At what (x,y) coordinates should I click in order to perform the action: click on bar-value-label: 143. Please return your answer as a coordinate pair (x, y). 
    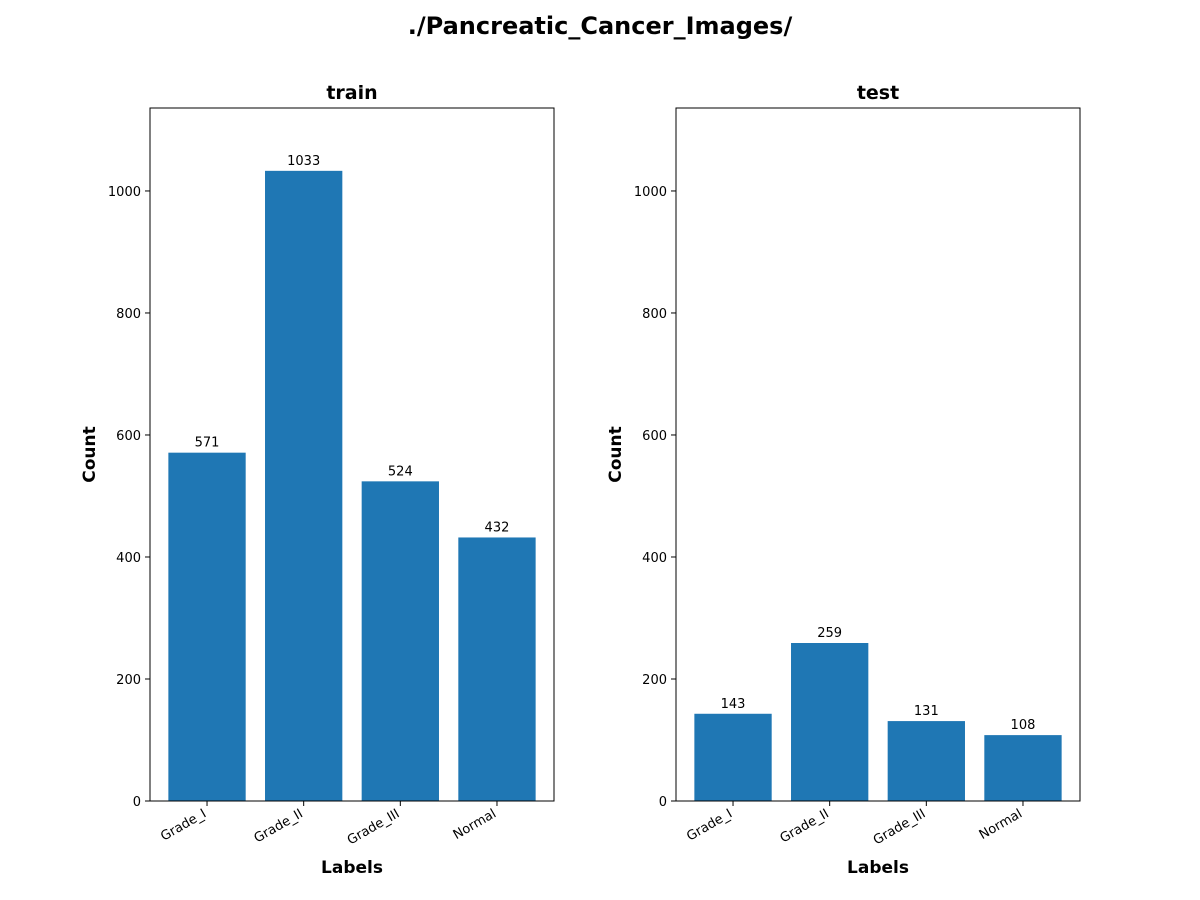
    Looking at the image, I should click on (733, 704).